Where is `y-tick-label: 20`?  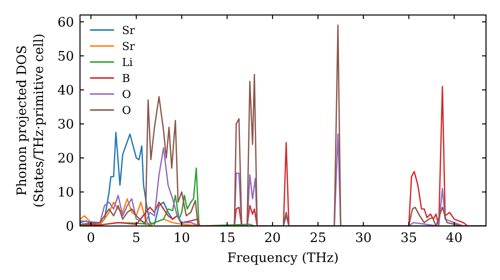 y-tick-label: 20 is located at coordinates (65, 158).